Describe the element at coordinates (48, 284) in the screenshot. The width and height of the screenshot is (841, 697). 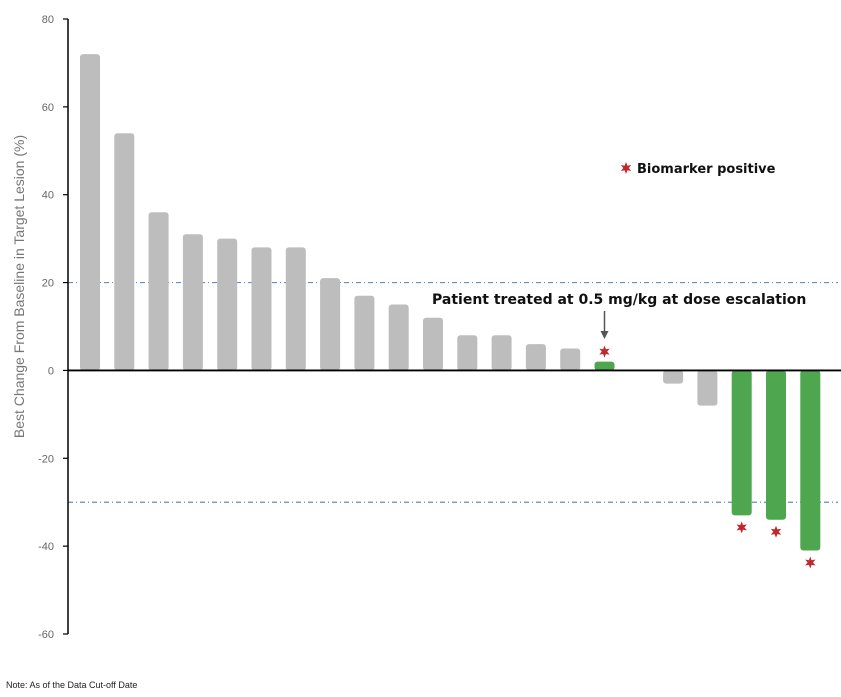
I see `y-tick-label-20: 20` at that location.